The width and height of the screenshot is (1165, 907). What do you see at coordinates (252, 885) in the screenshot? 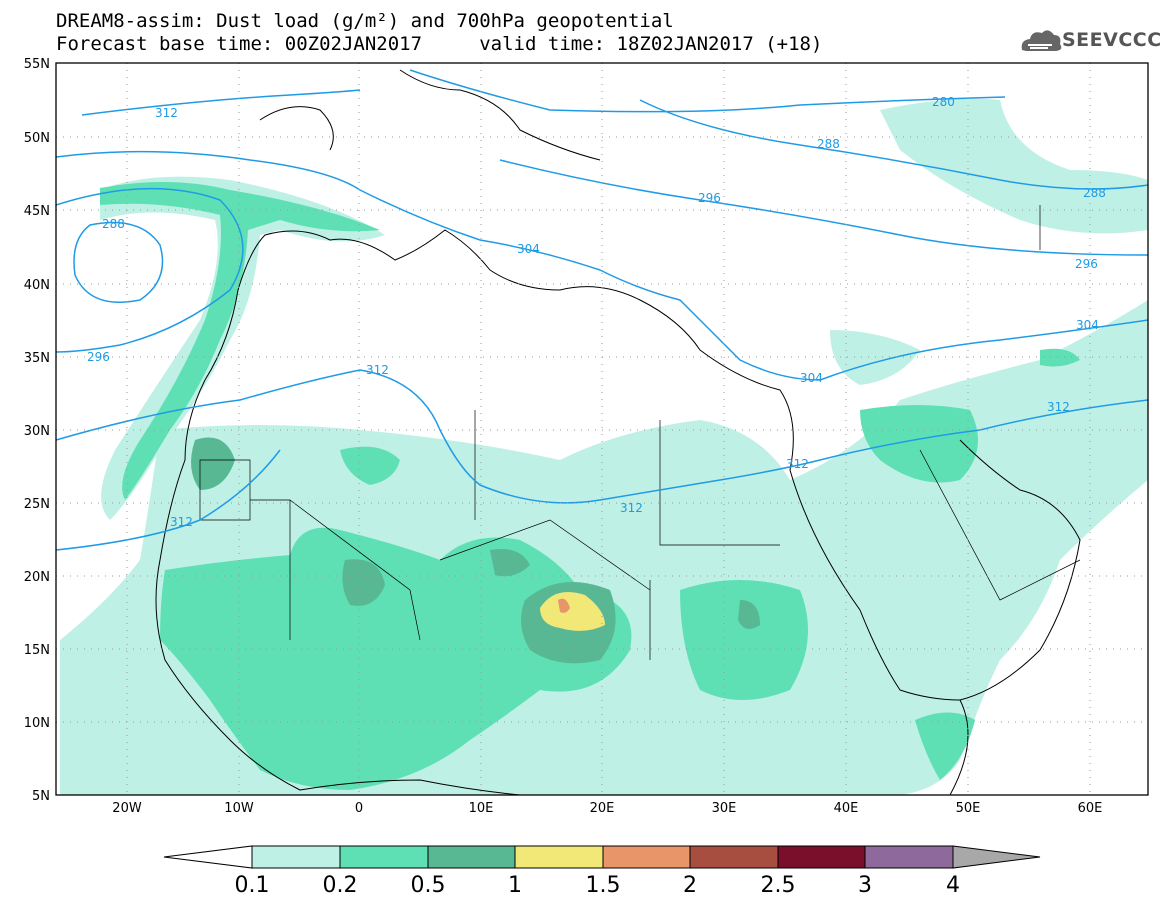
I see `colorbar-label: 0.1` at bounding box center [252, 885].